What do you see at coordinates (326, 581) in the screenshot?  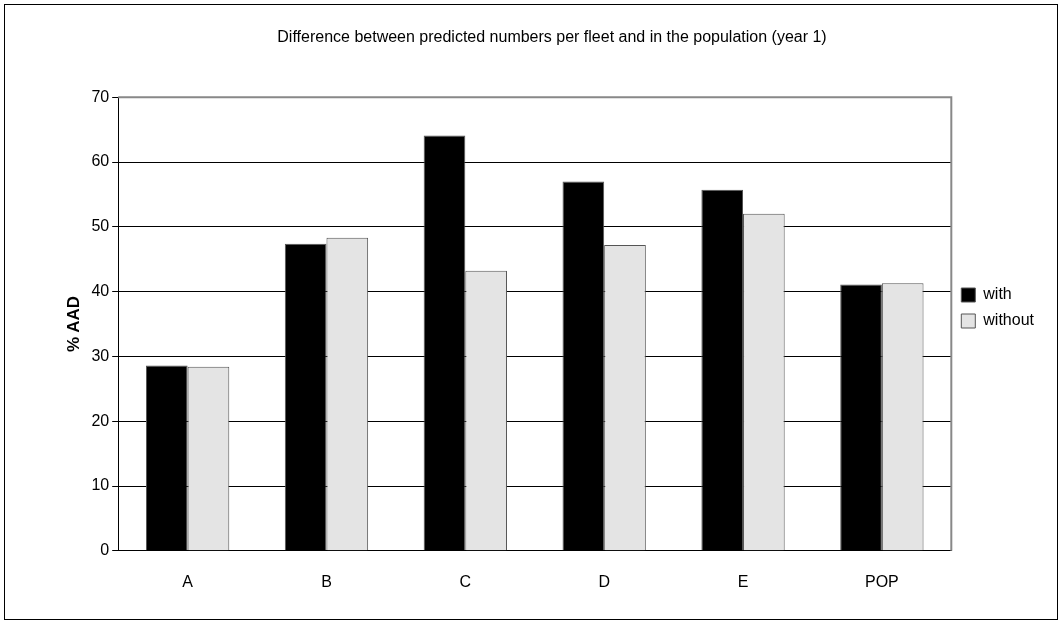 I see `x-tick-label: B` at bounding box center [326, 581].